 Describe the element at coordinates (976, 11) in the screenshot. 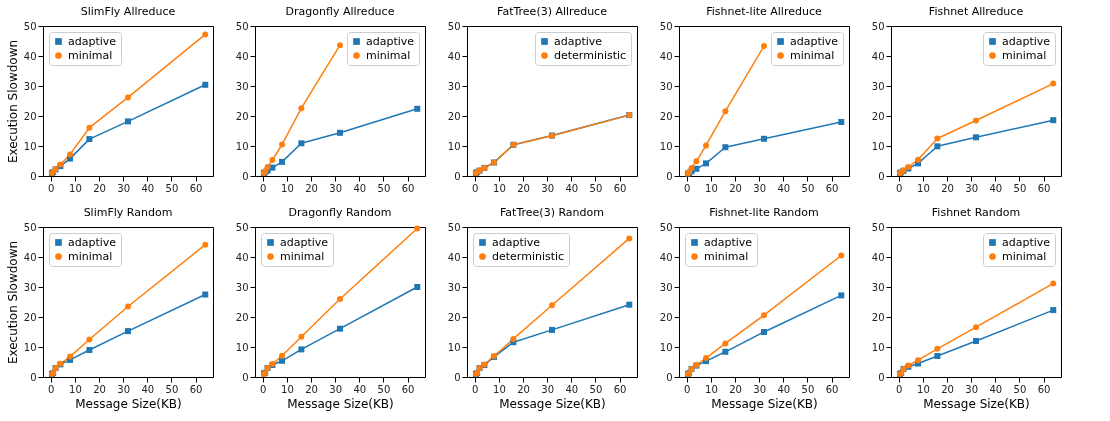

I see `chart-title: Fishnet Allreduce` at that location.